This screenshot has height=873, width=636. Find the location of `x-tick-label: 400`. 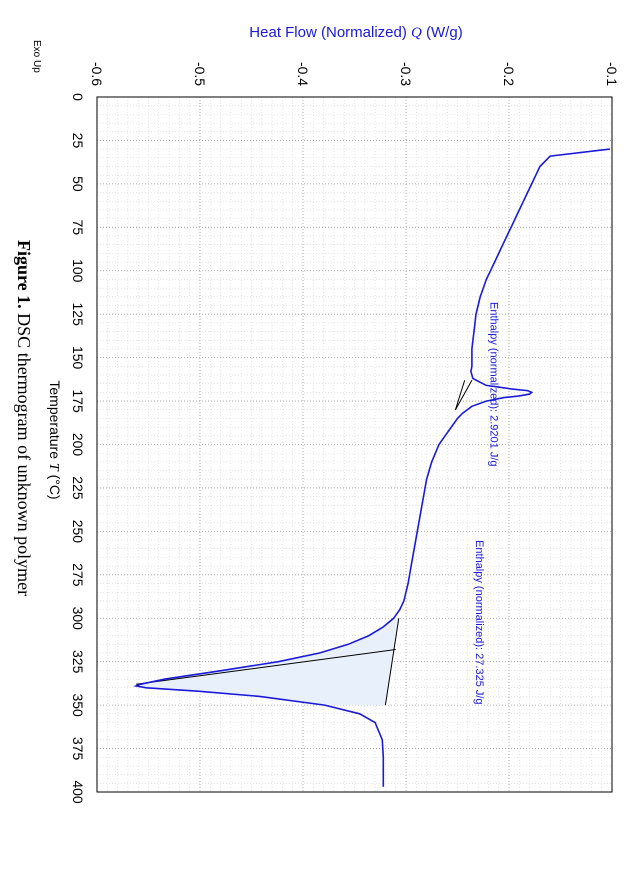

x-tick-label: 400 is located at coordinates (78, 792).